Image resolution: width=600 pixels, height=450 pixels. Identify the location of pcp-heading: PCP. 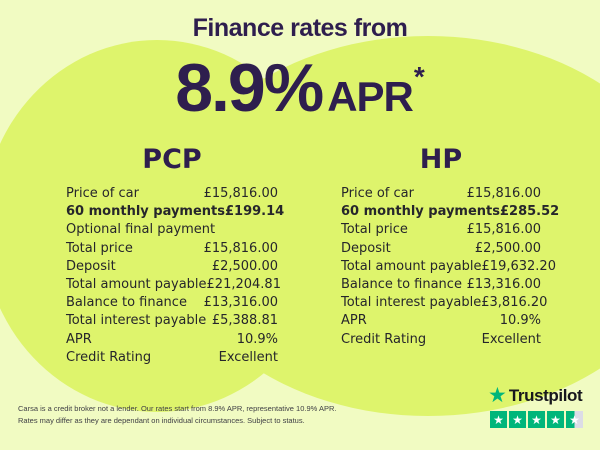
(172, 159).